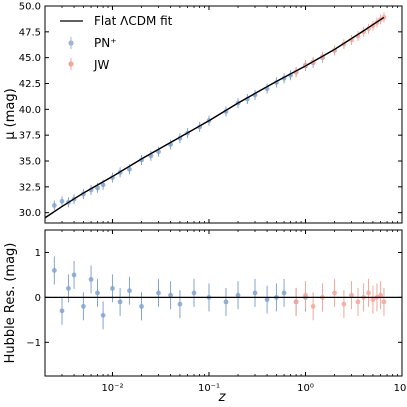  I want to click on hubble-diagram-y-tick-label: 40.0, so click(30, 110).